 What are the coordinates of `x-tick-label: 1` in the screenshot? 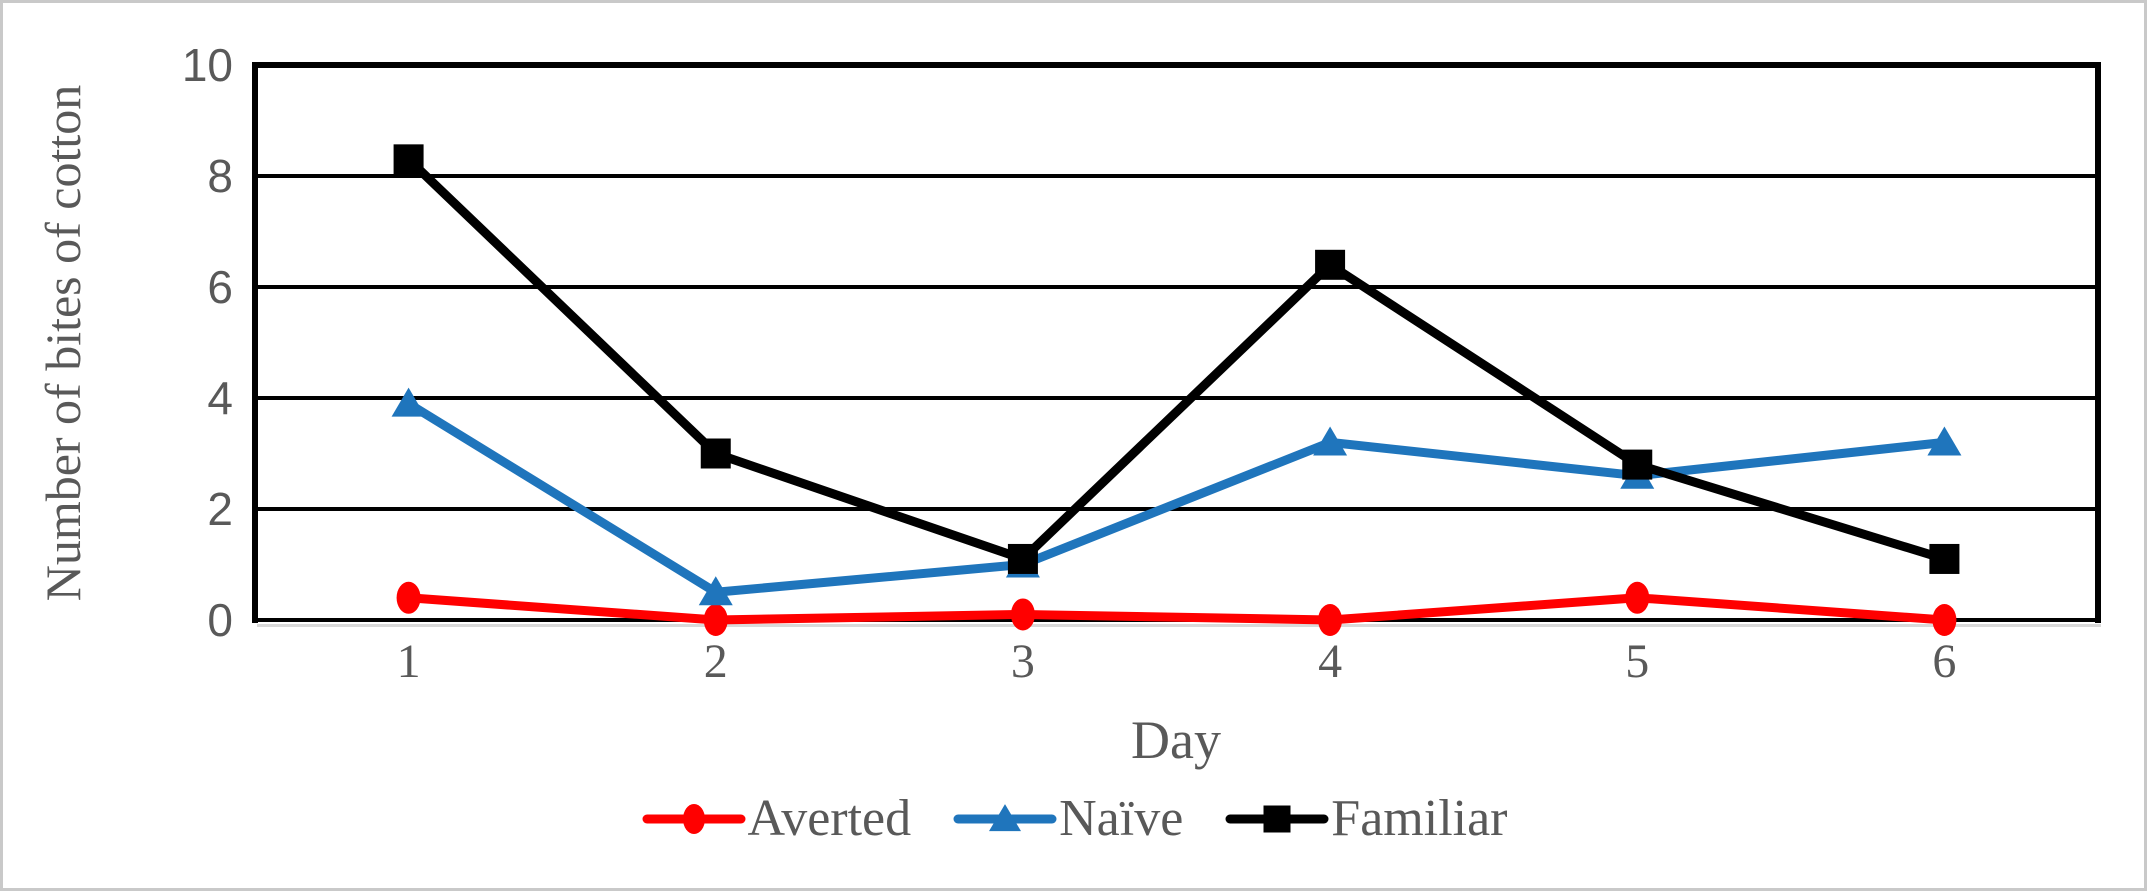 It's located at (408, 661).